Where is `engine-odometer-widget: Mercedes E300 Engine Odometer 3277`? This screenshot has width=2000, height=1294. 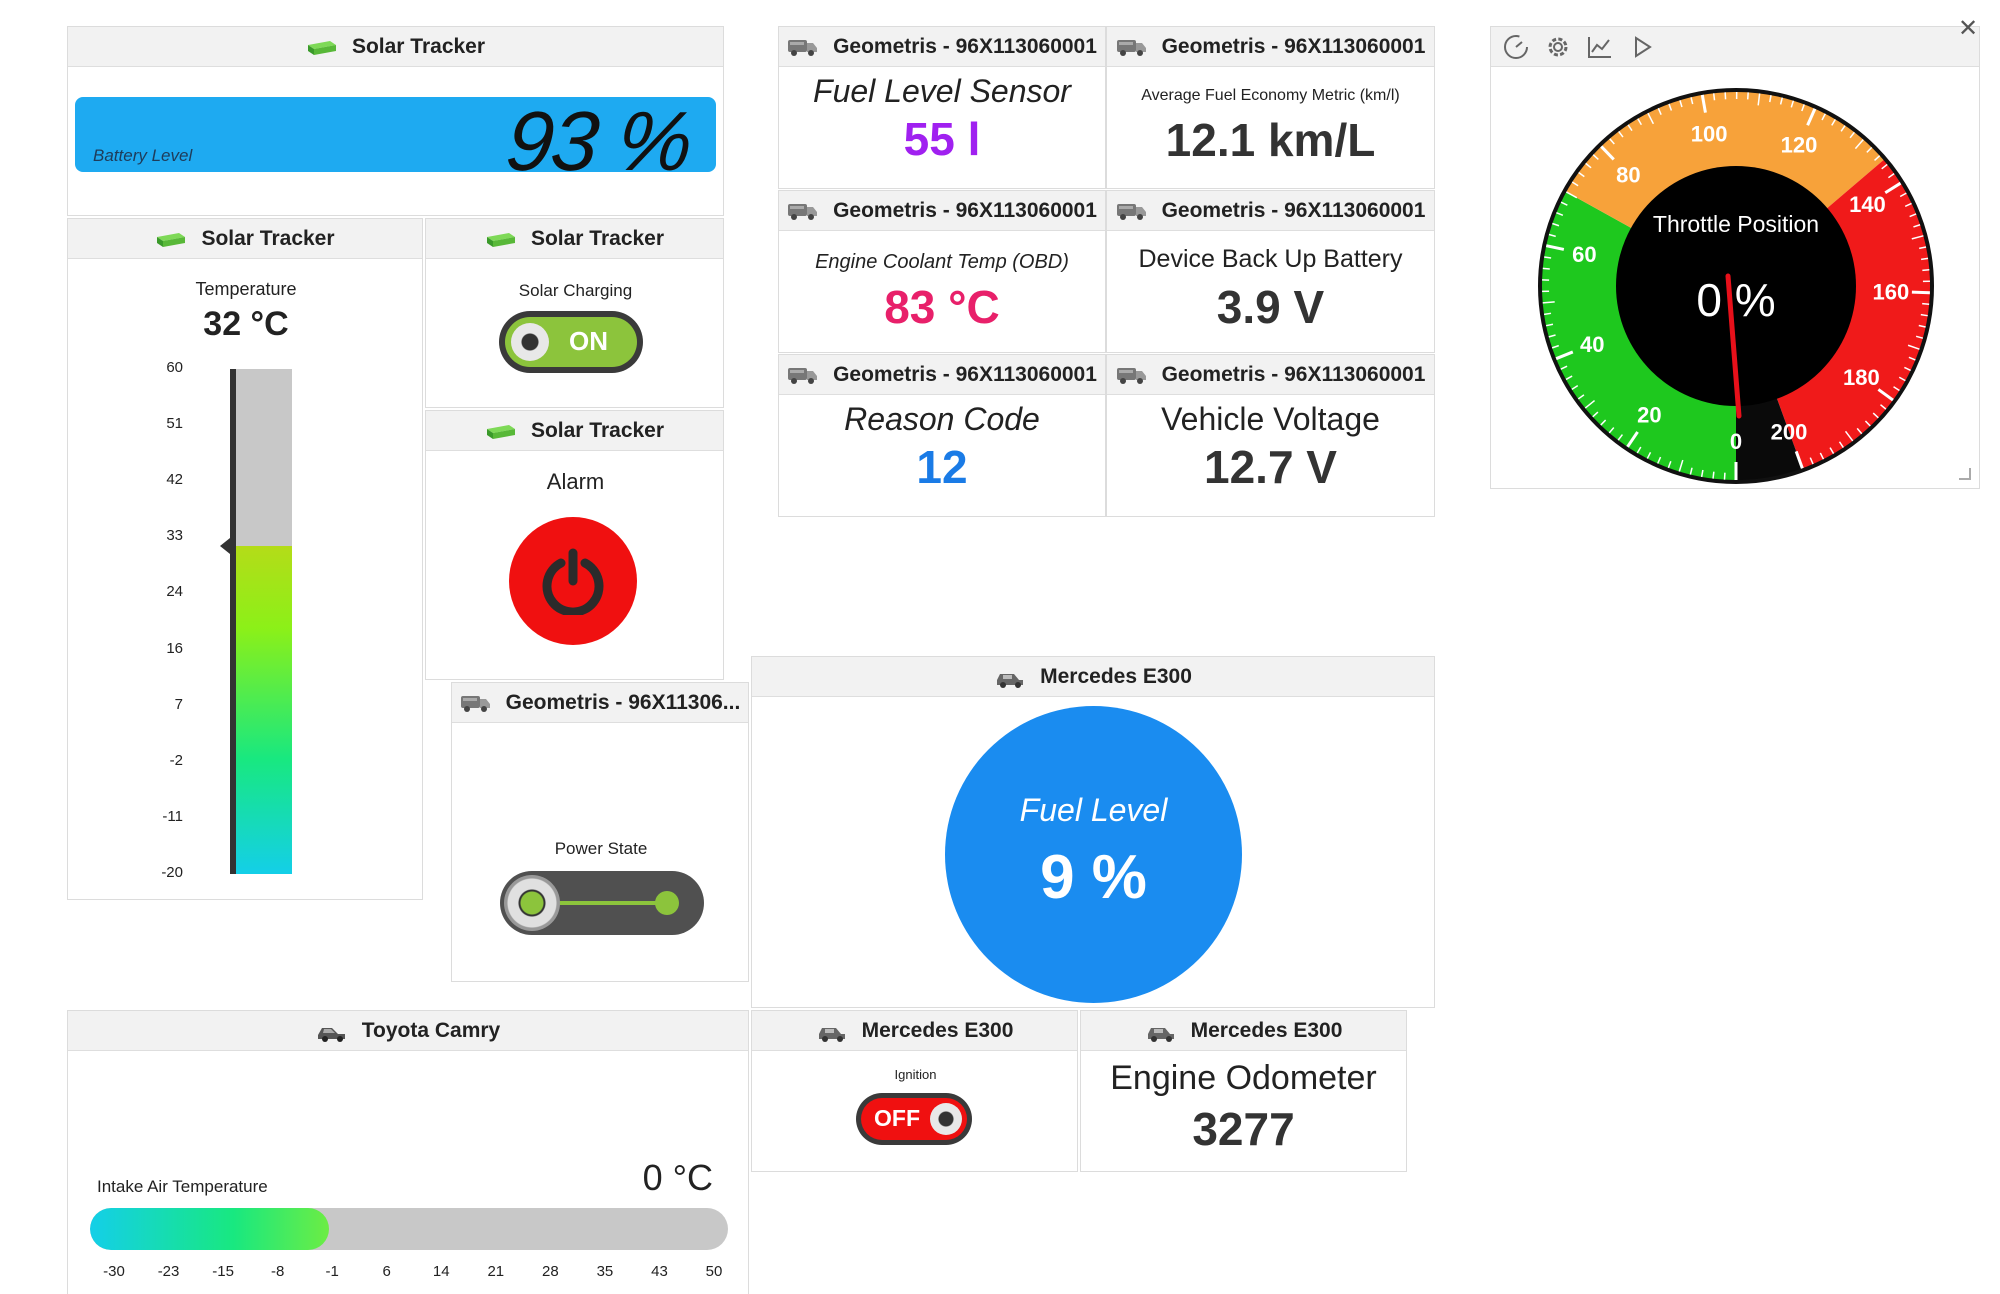 engine-odometer-widget: Mercedes E300 Engine Odometer 3277 is located at coordinates (1243, 1091).